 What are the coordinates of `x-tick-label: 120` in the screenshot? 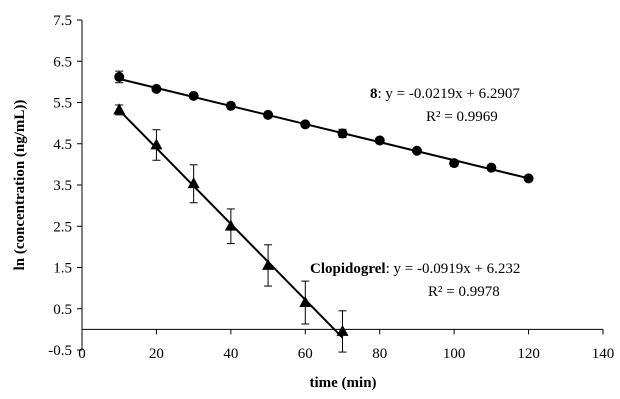 It's located at (528, 354).